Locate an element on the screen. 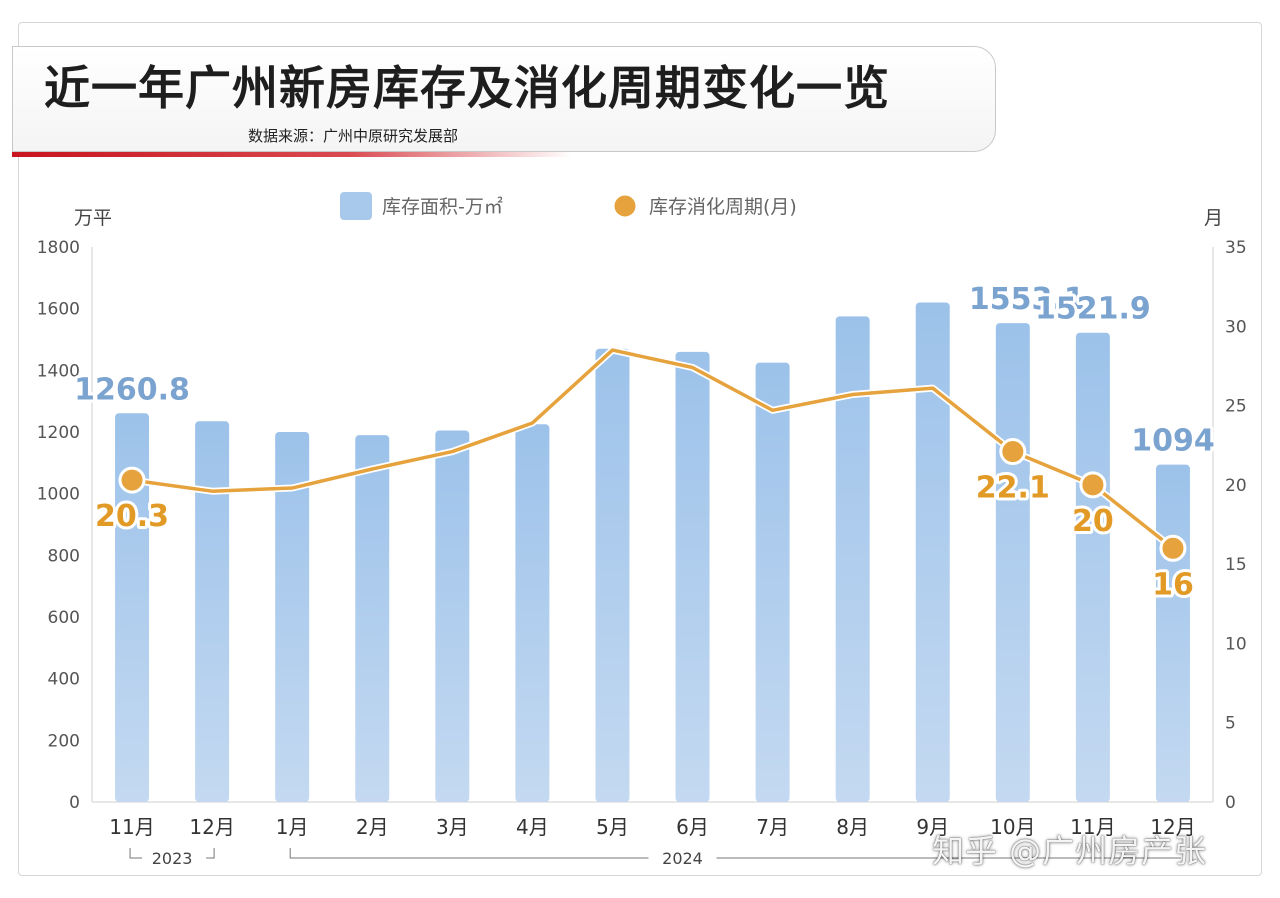  x-tick-label: 4月 is located at coordinates (532, 827).